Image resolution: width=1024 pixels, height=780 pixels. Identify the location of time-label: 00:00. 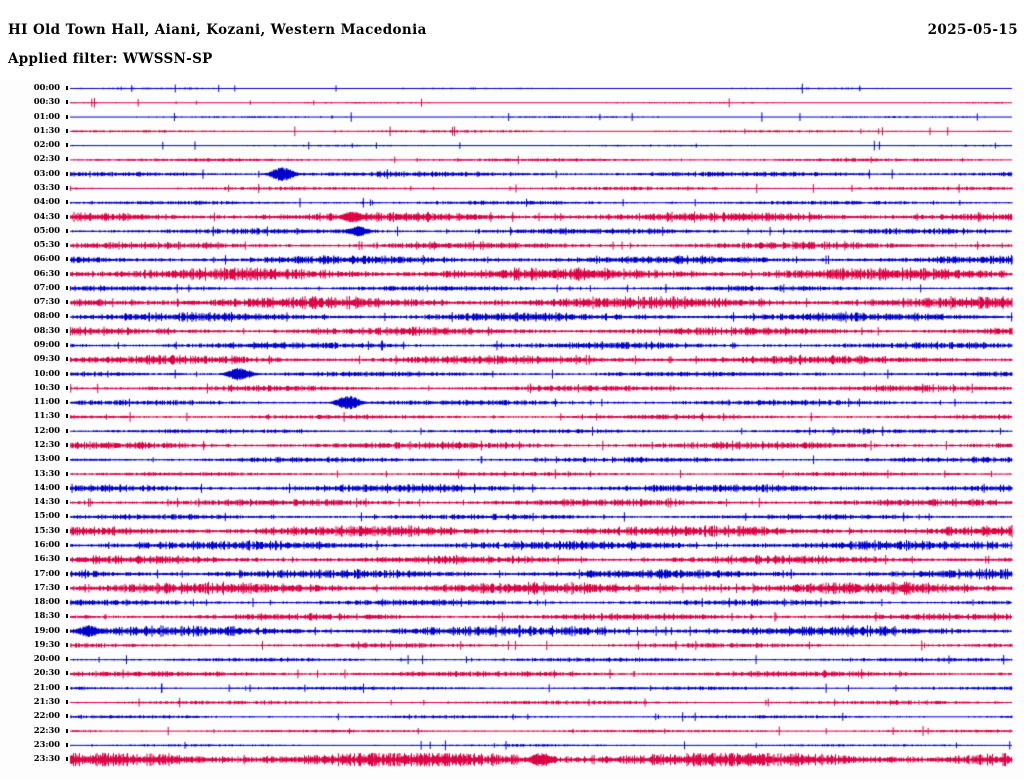
(46, 88).